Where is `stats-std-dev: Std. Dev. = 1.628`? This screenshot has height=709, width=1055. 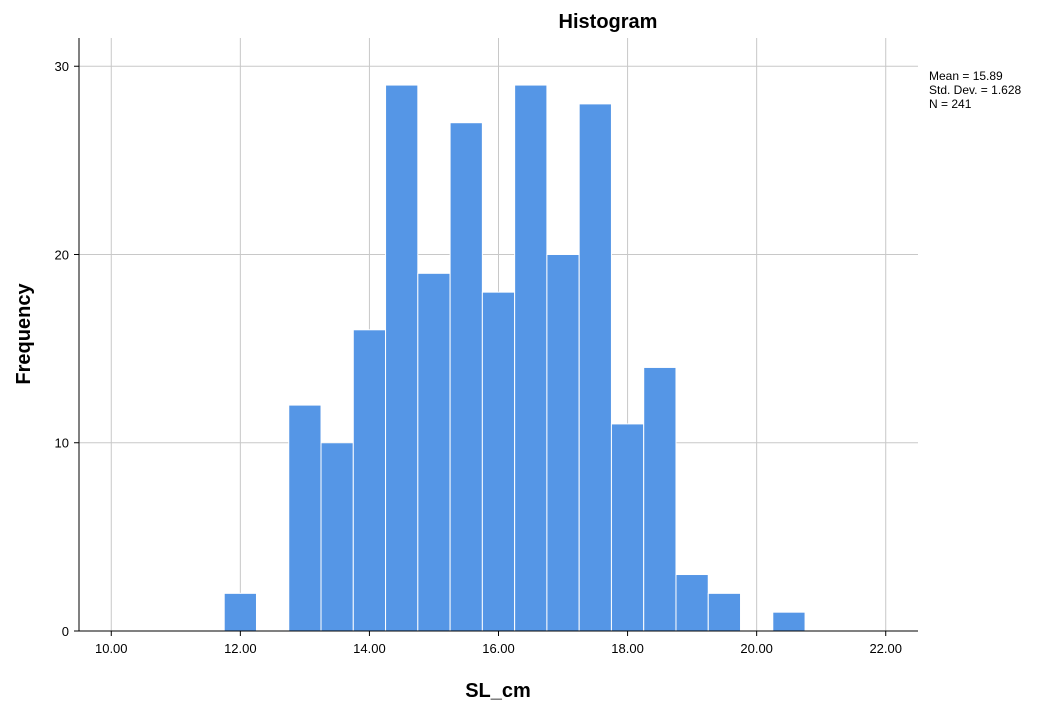 stats-std-dev: Std. Dev. = 1.628 is located at coordinates (975, 90).